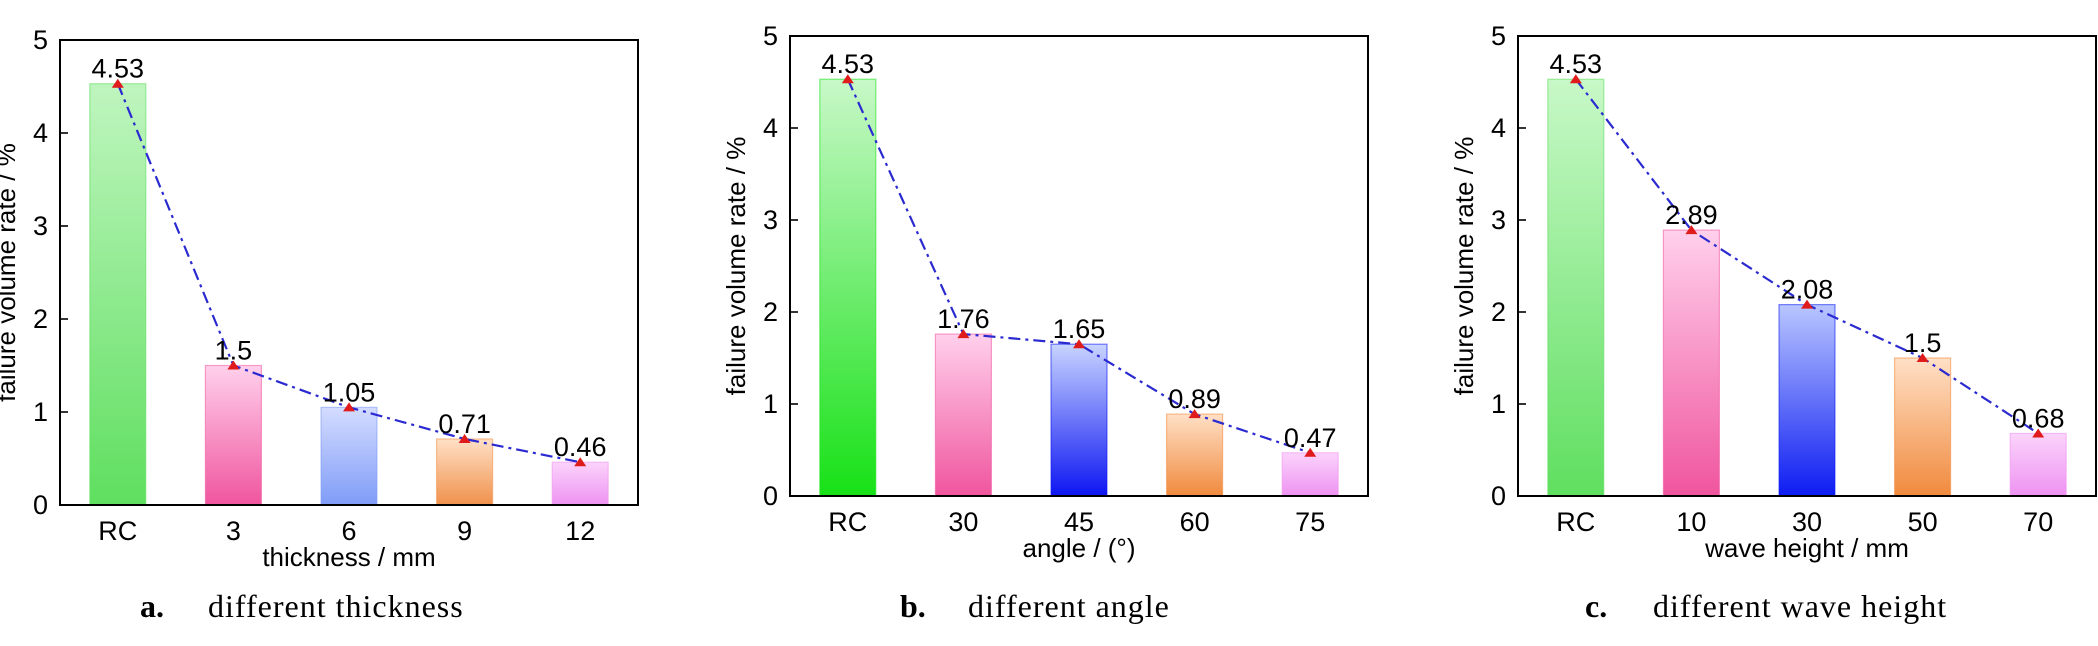  What do you see at coordinates (2038, 418) in the screenshot?
I see `value-label: 0.68` at bounding box center [2038, 418].